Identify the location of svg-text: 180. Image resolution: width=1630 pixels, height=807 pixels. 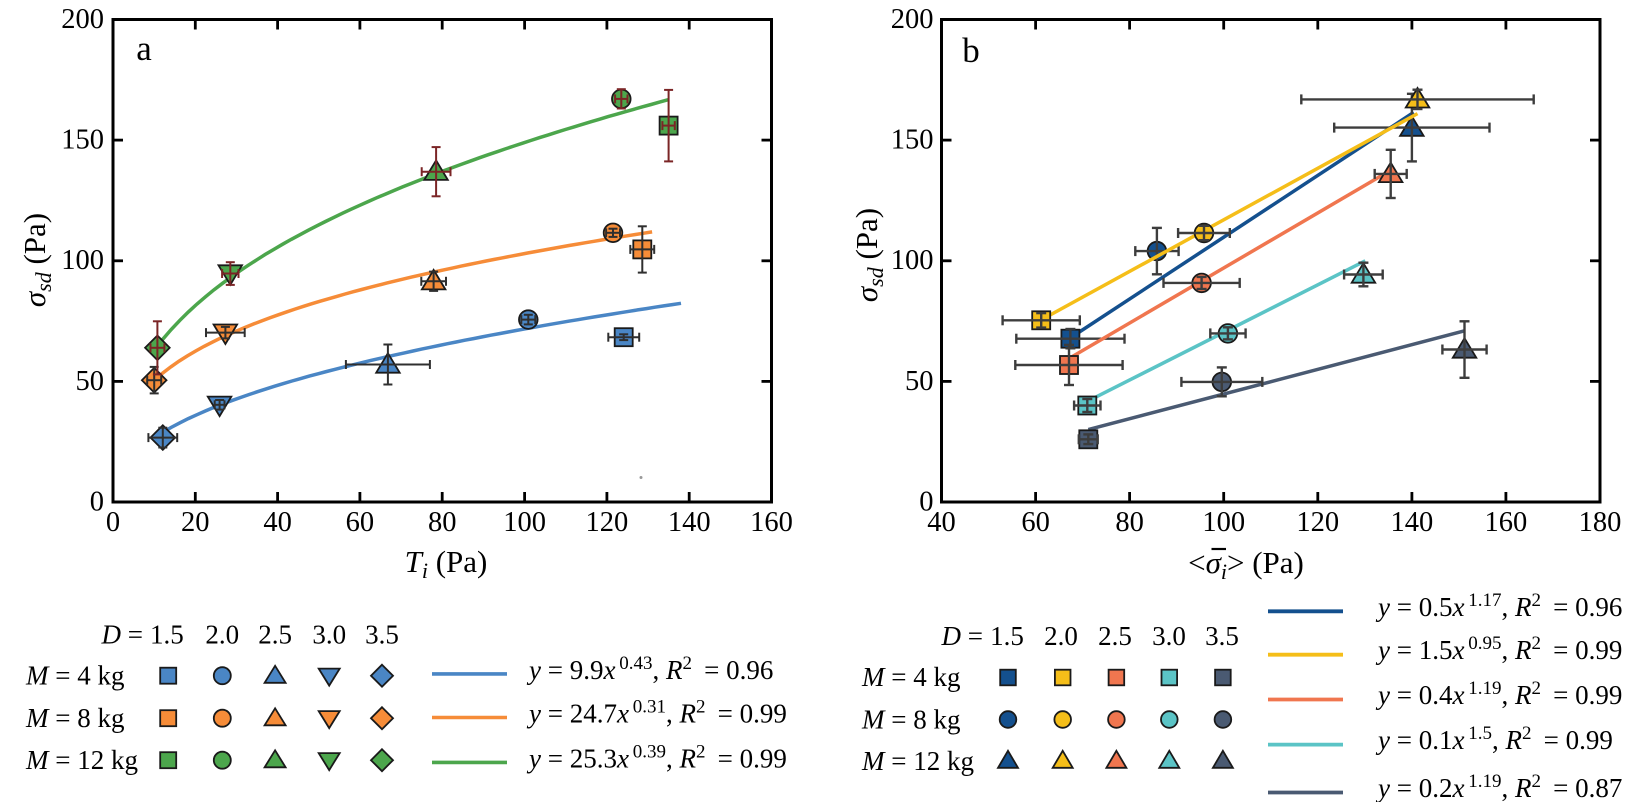
(1600, 522).